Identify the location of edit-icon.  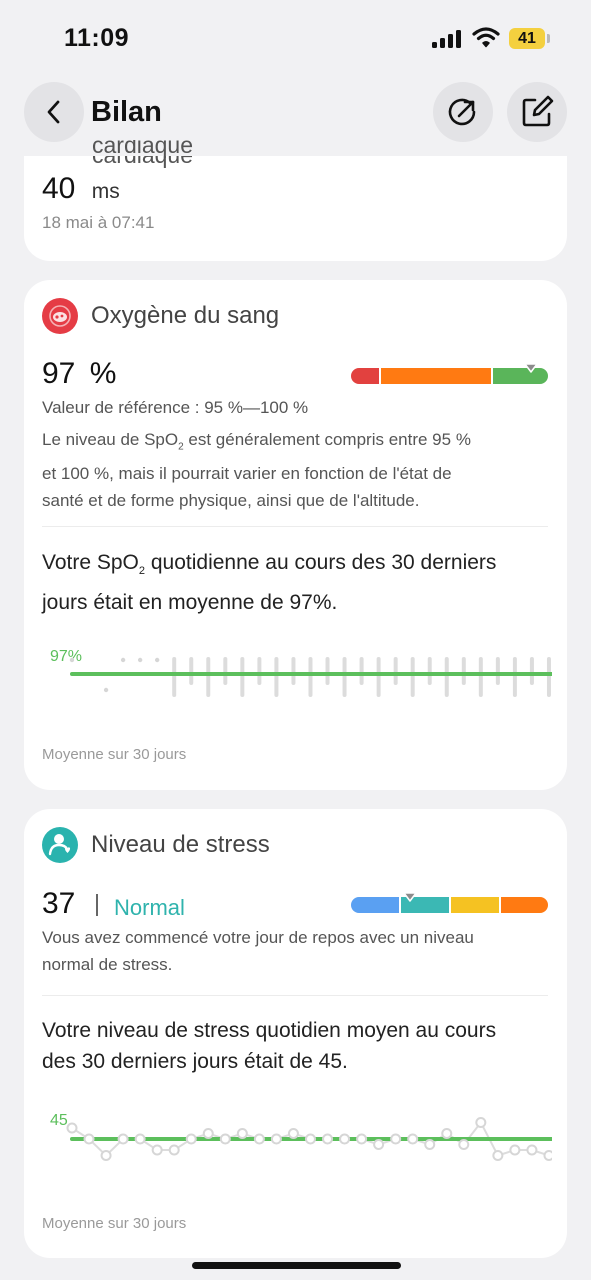
(538, 111).